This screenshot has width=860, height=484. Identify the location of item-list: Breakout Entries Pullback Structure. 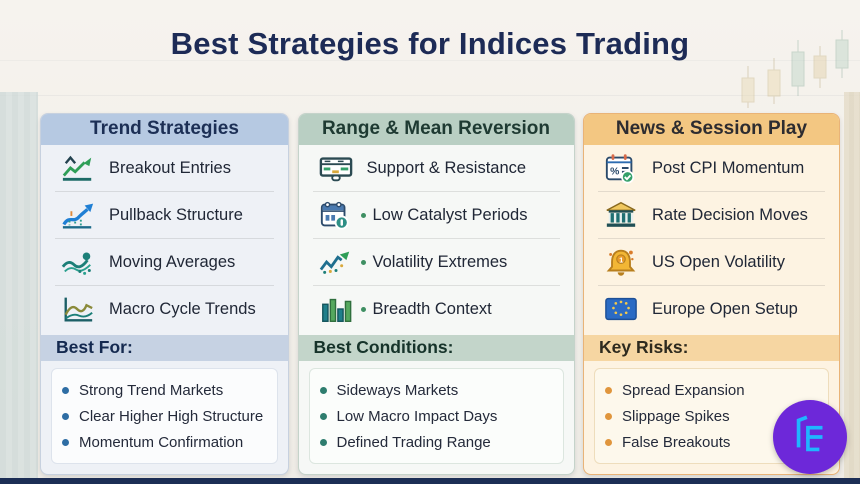
(164, 239).